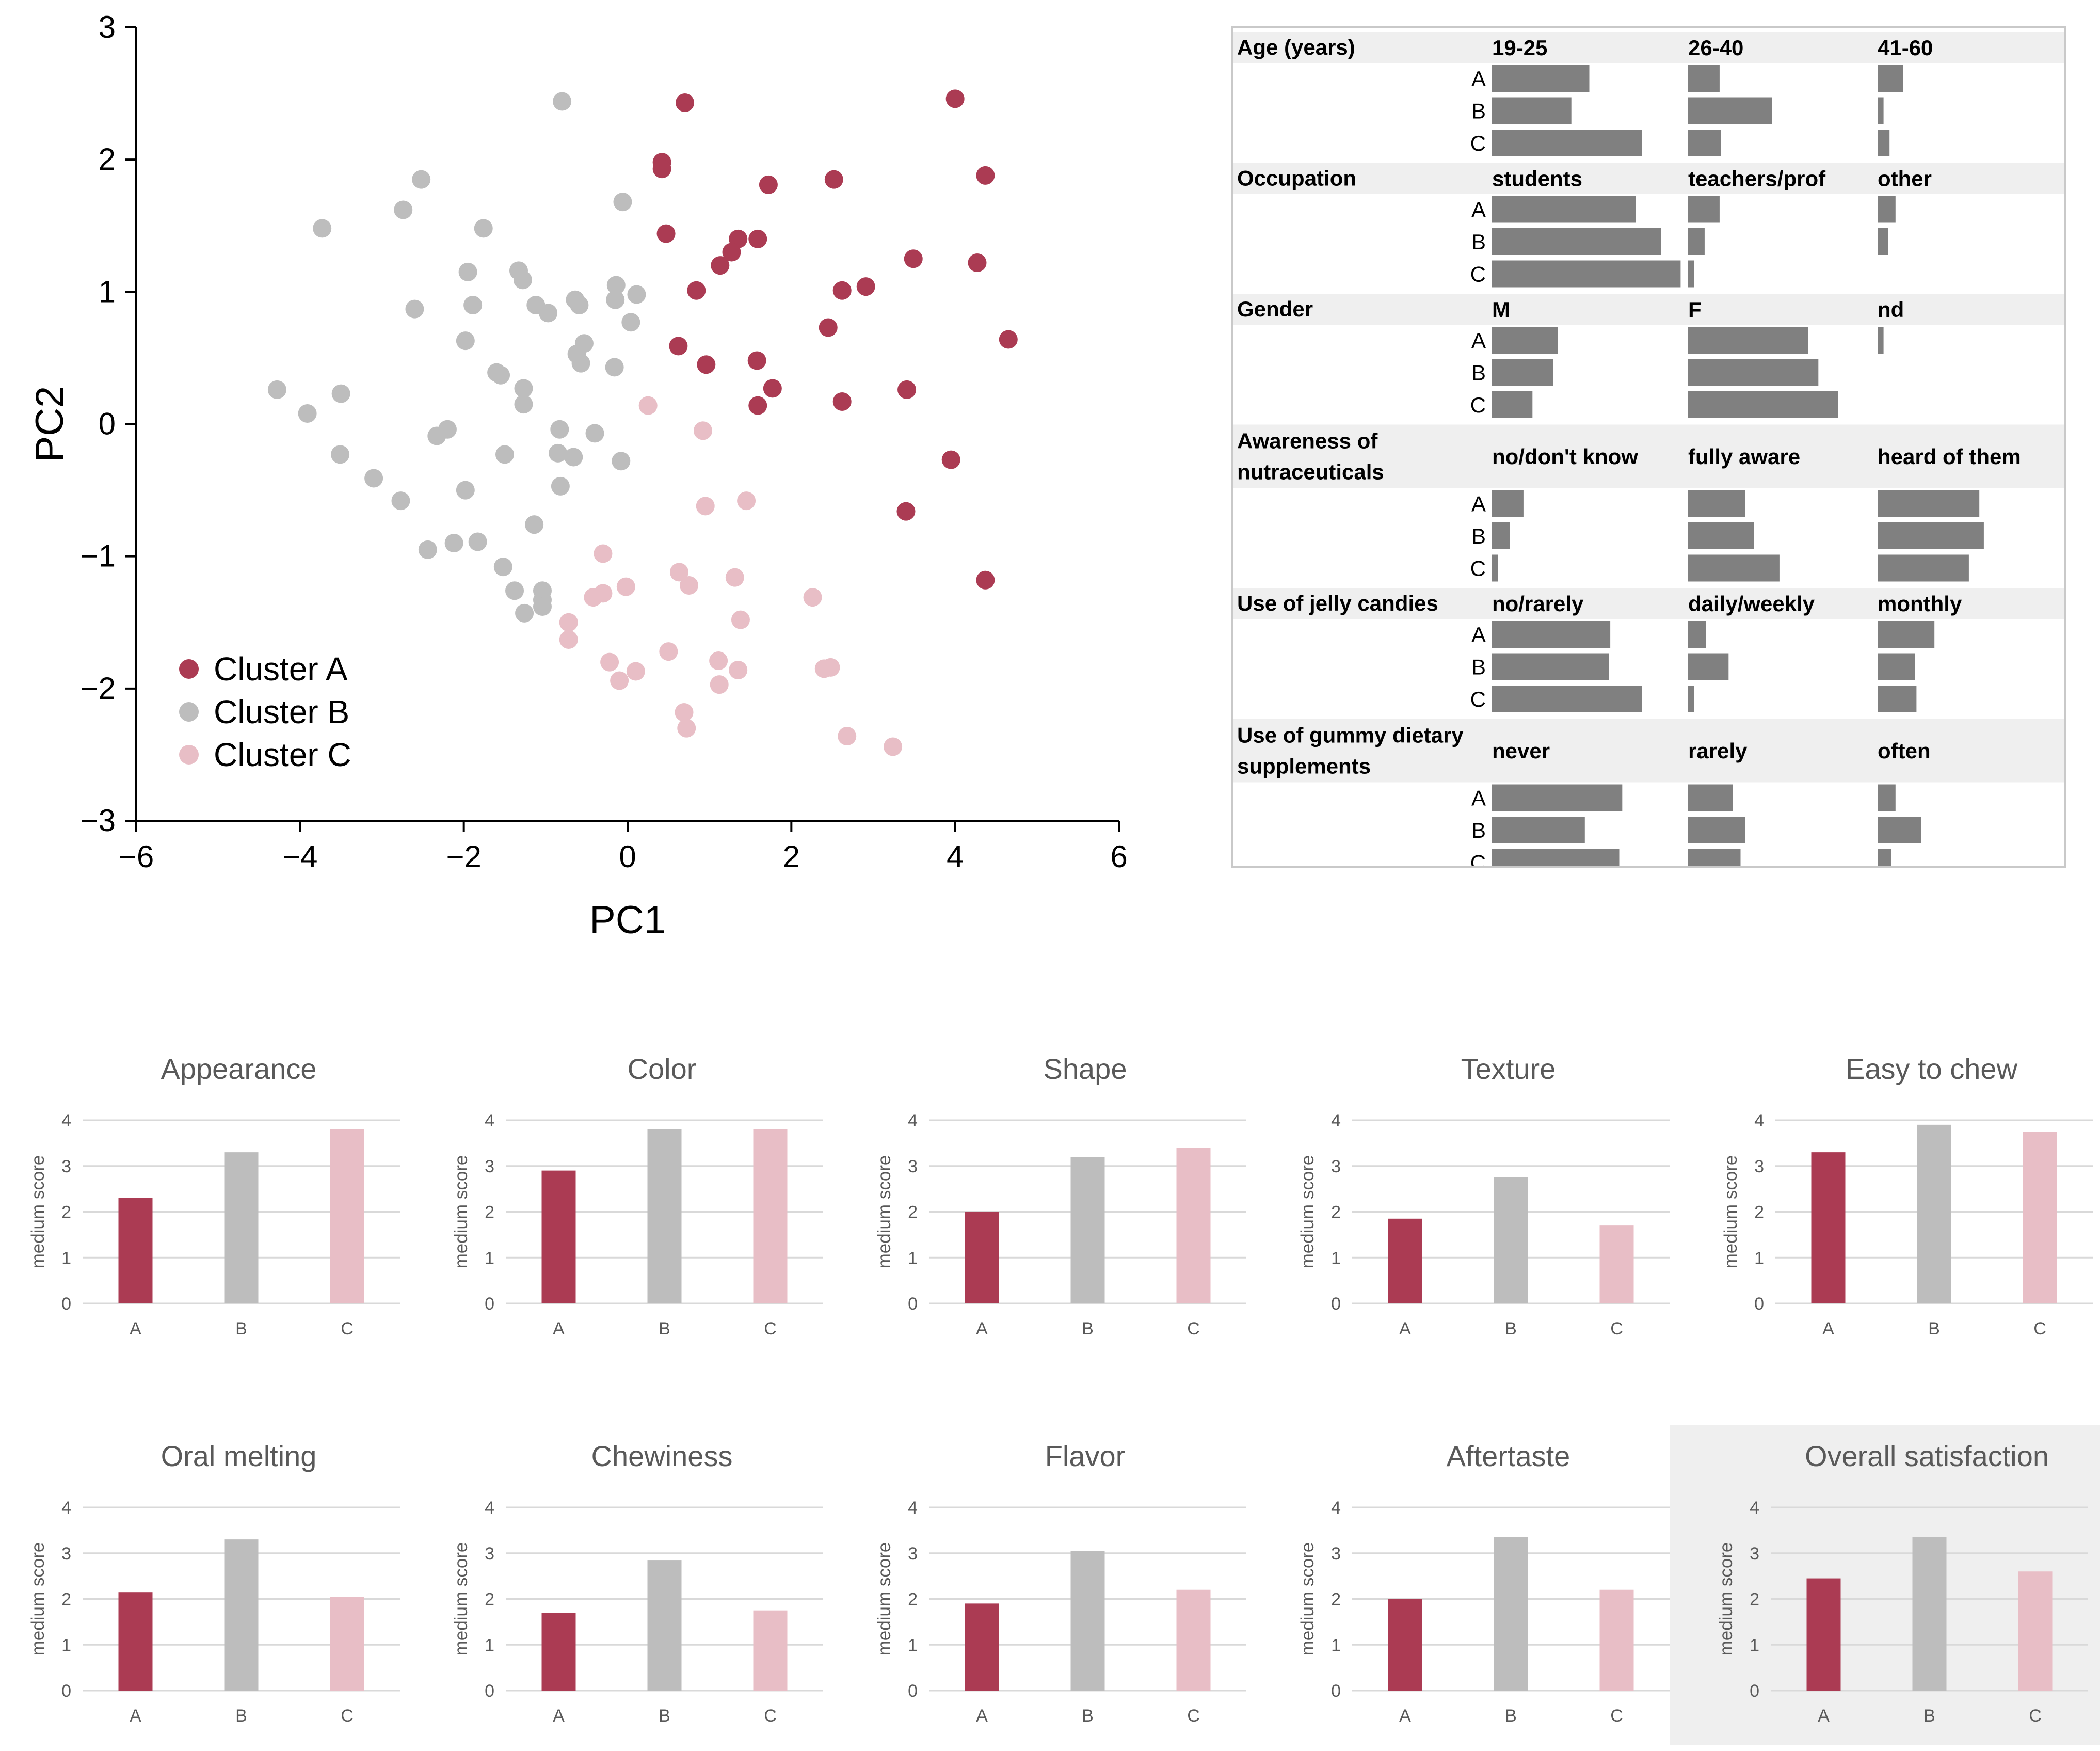 The image size is (2100, 1751). Describe the element at coordinates (637, 1196) in the screenshot. I see `bar-chart-svg: Color 0 1 2 3 4 medium score A B C` at that location.